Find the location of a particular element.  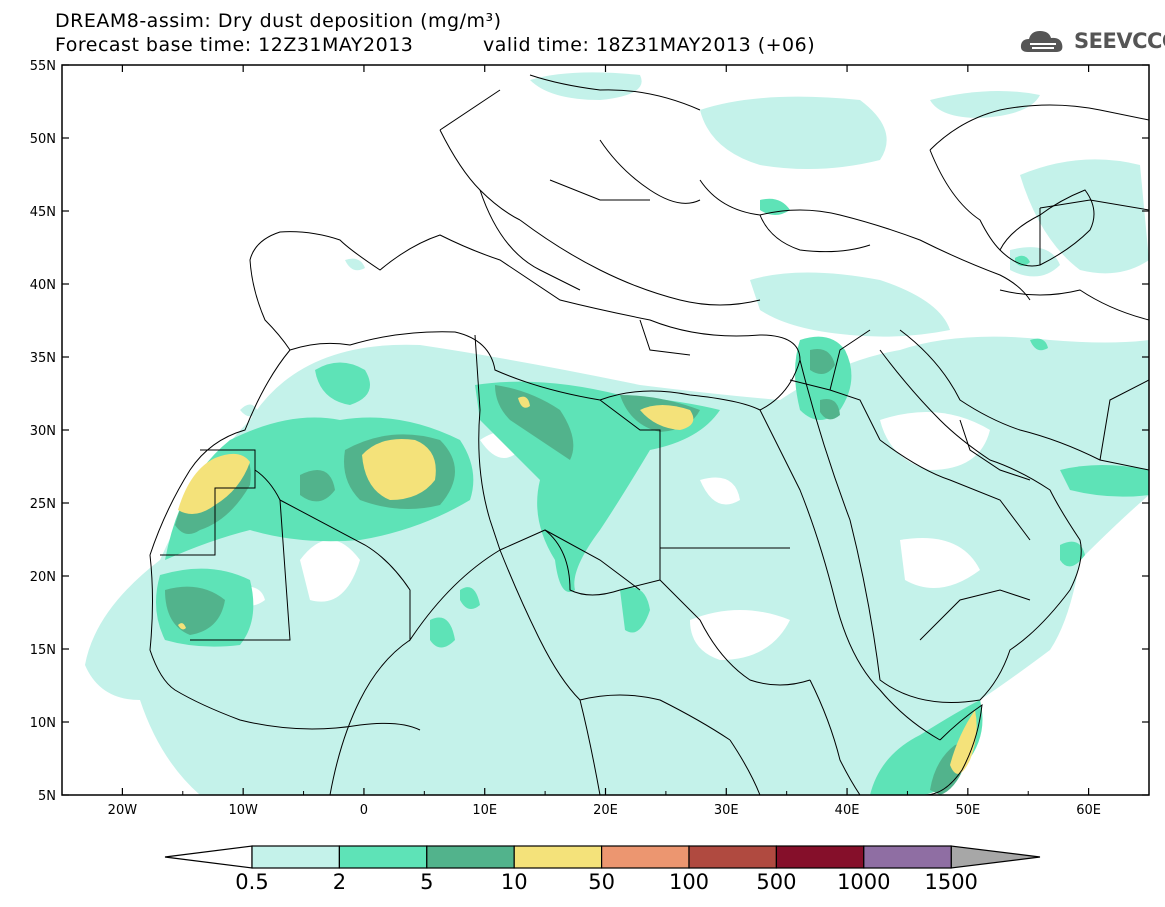

lon-tick-label: 20W is located at coordinates (123, 810).